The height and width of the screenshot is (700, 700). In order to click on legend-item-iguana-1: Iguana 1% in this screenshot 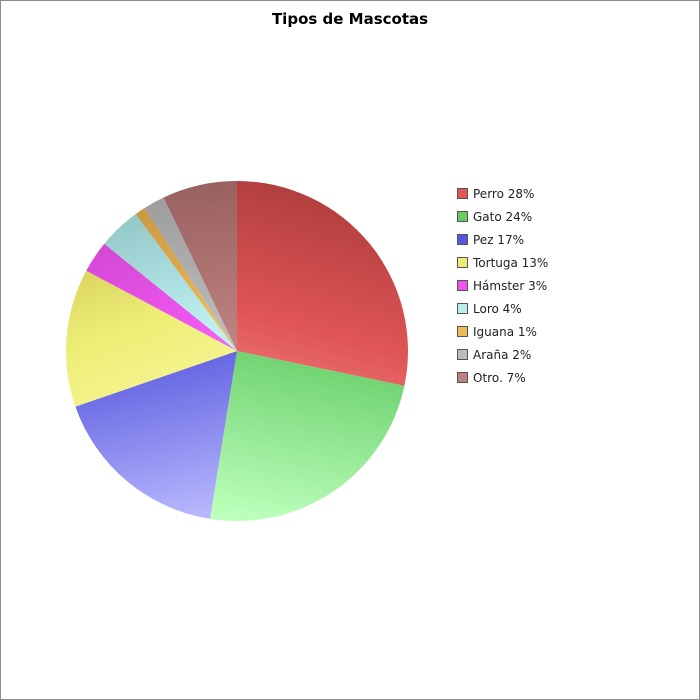, I will do `click(502, 331)`.